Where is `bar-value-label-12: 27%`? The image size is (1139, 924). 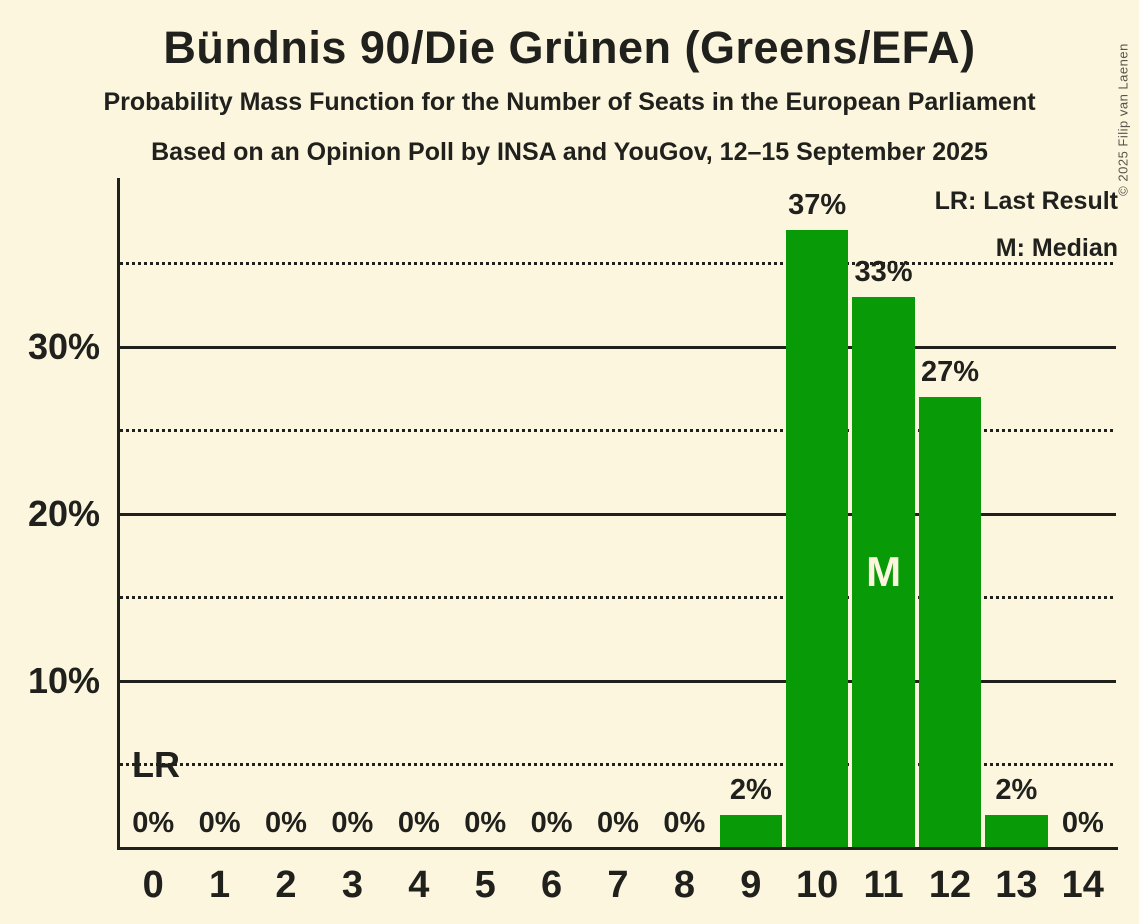 bar-value-label-12: 27% is located at coordinates (950, 372).